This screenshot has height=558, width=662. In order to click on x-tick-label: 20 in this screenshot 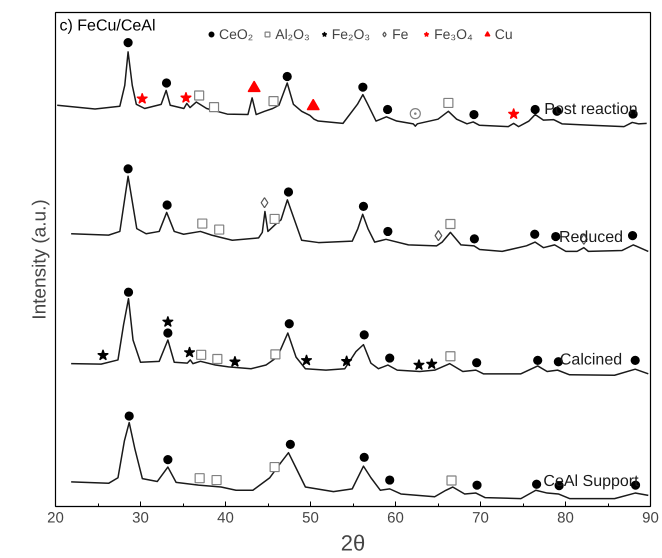, I will do `click(55, 518)`.